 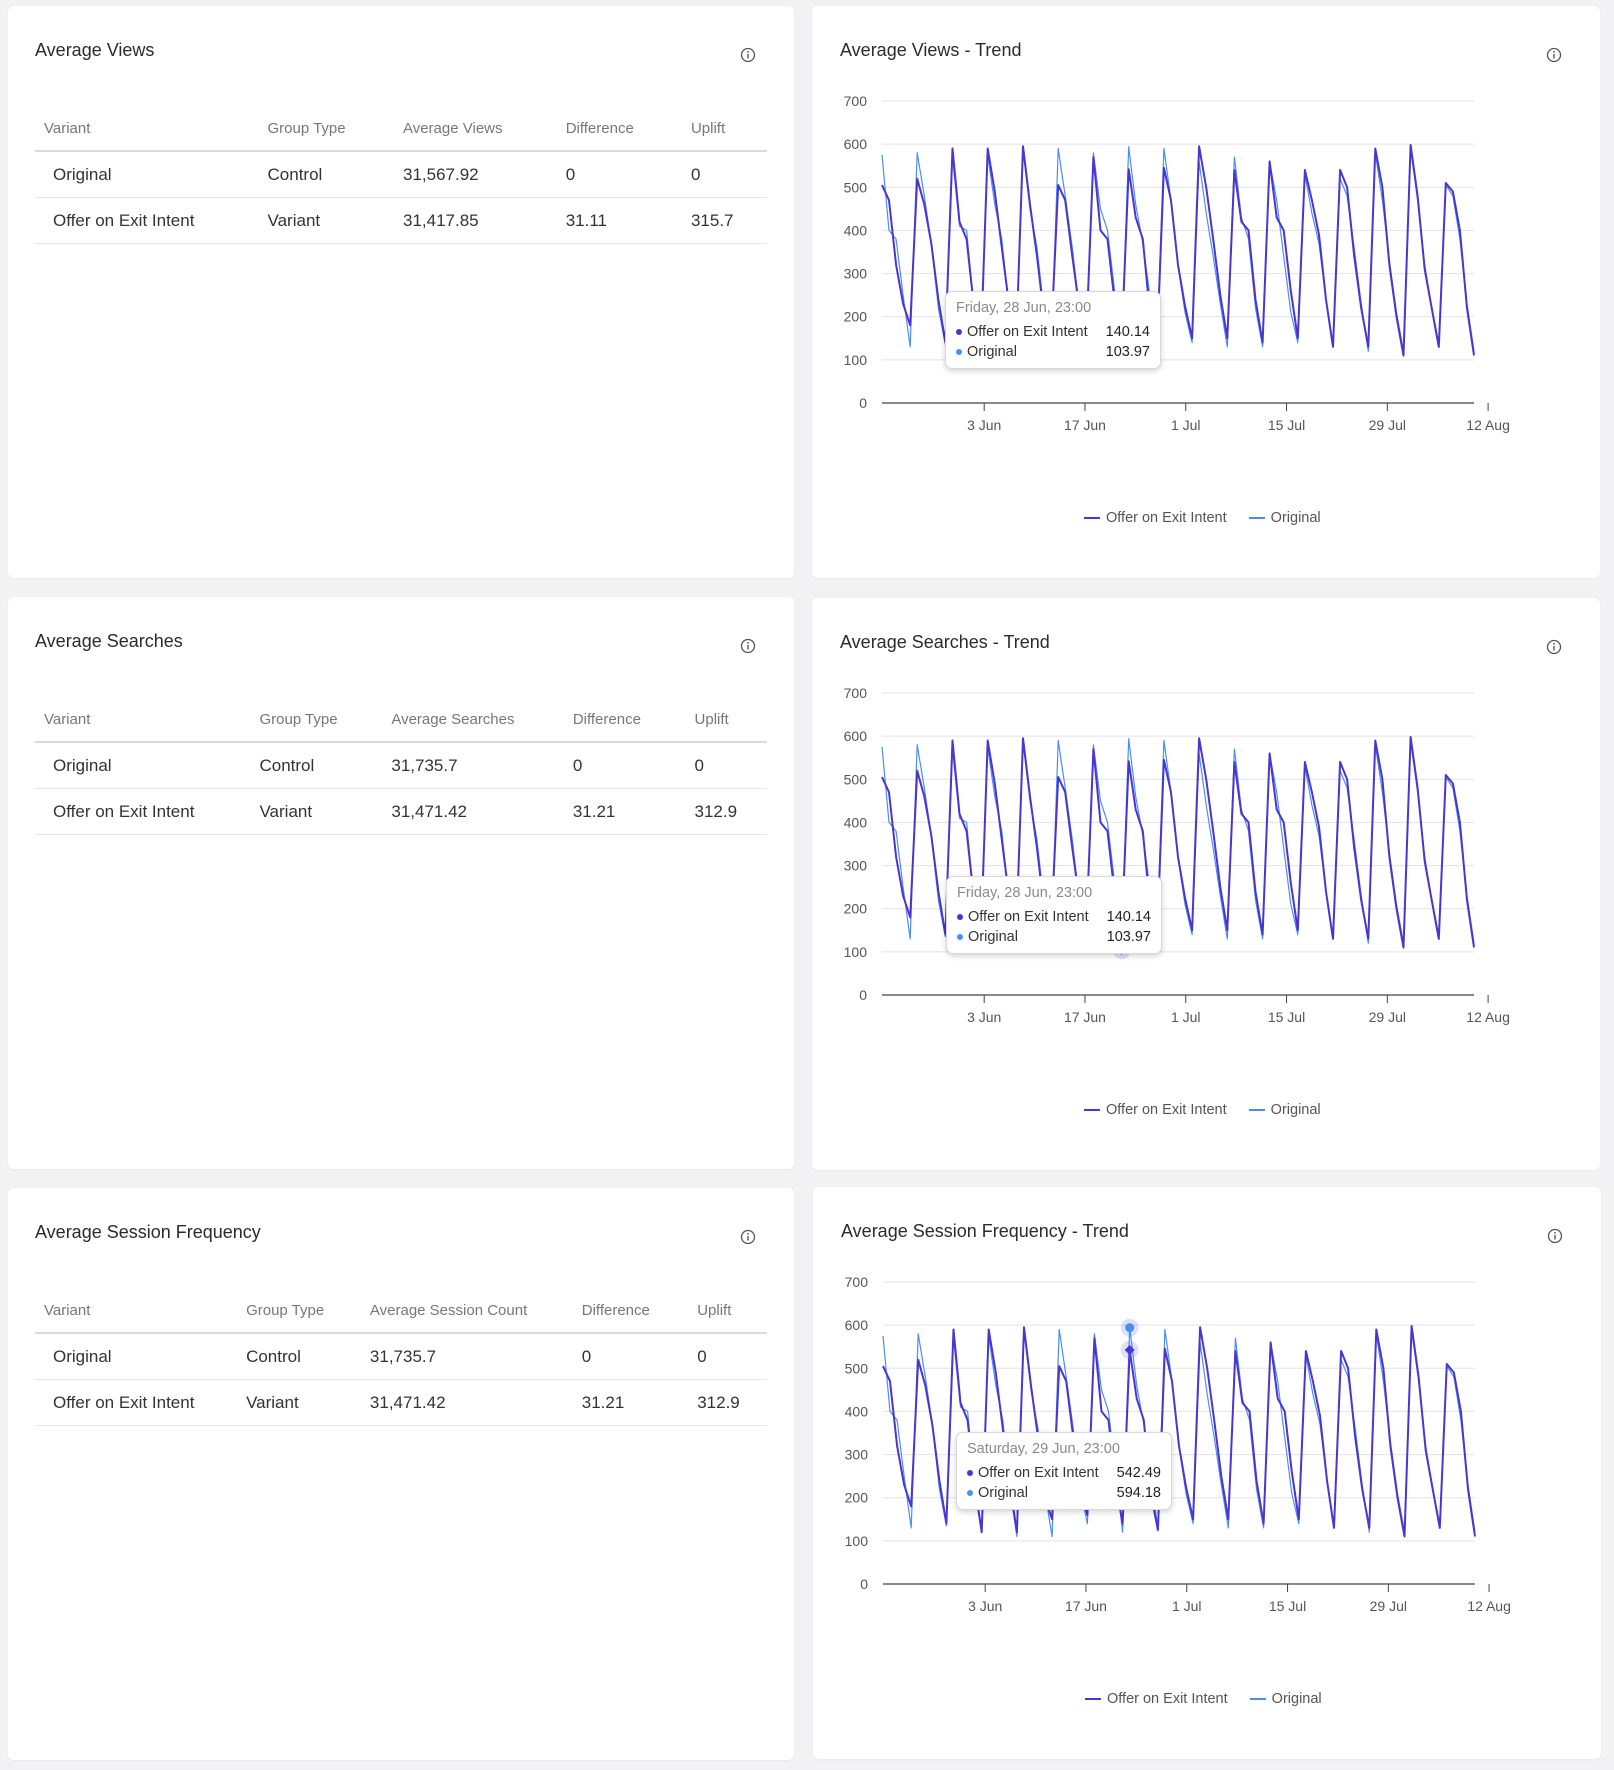 I want to click on y-tick-label: 300, so click(x=857, y=1455).